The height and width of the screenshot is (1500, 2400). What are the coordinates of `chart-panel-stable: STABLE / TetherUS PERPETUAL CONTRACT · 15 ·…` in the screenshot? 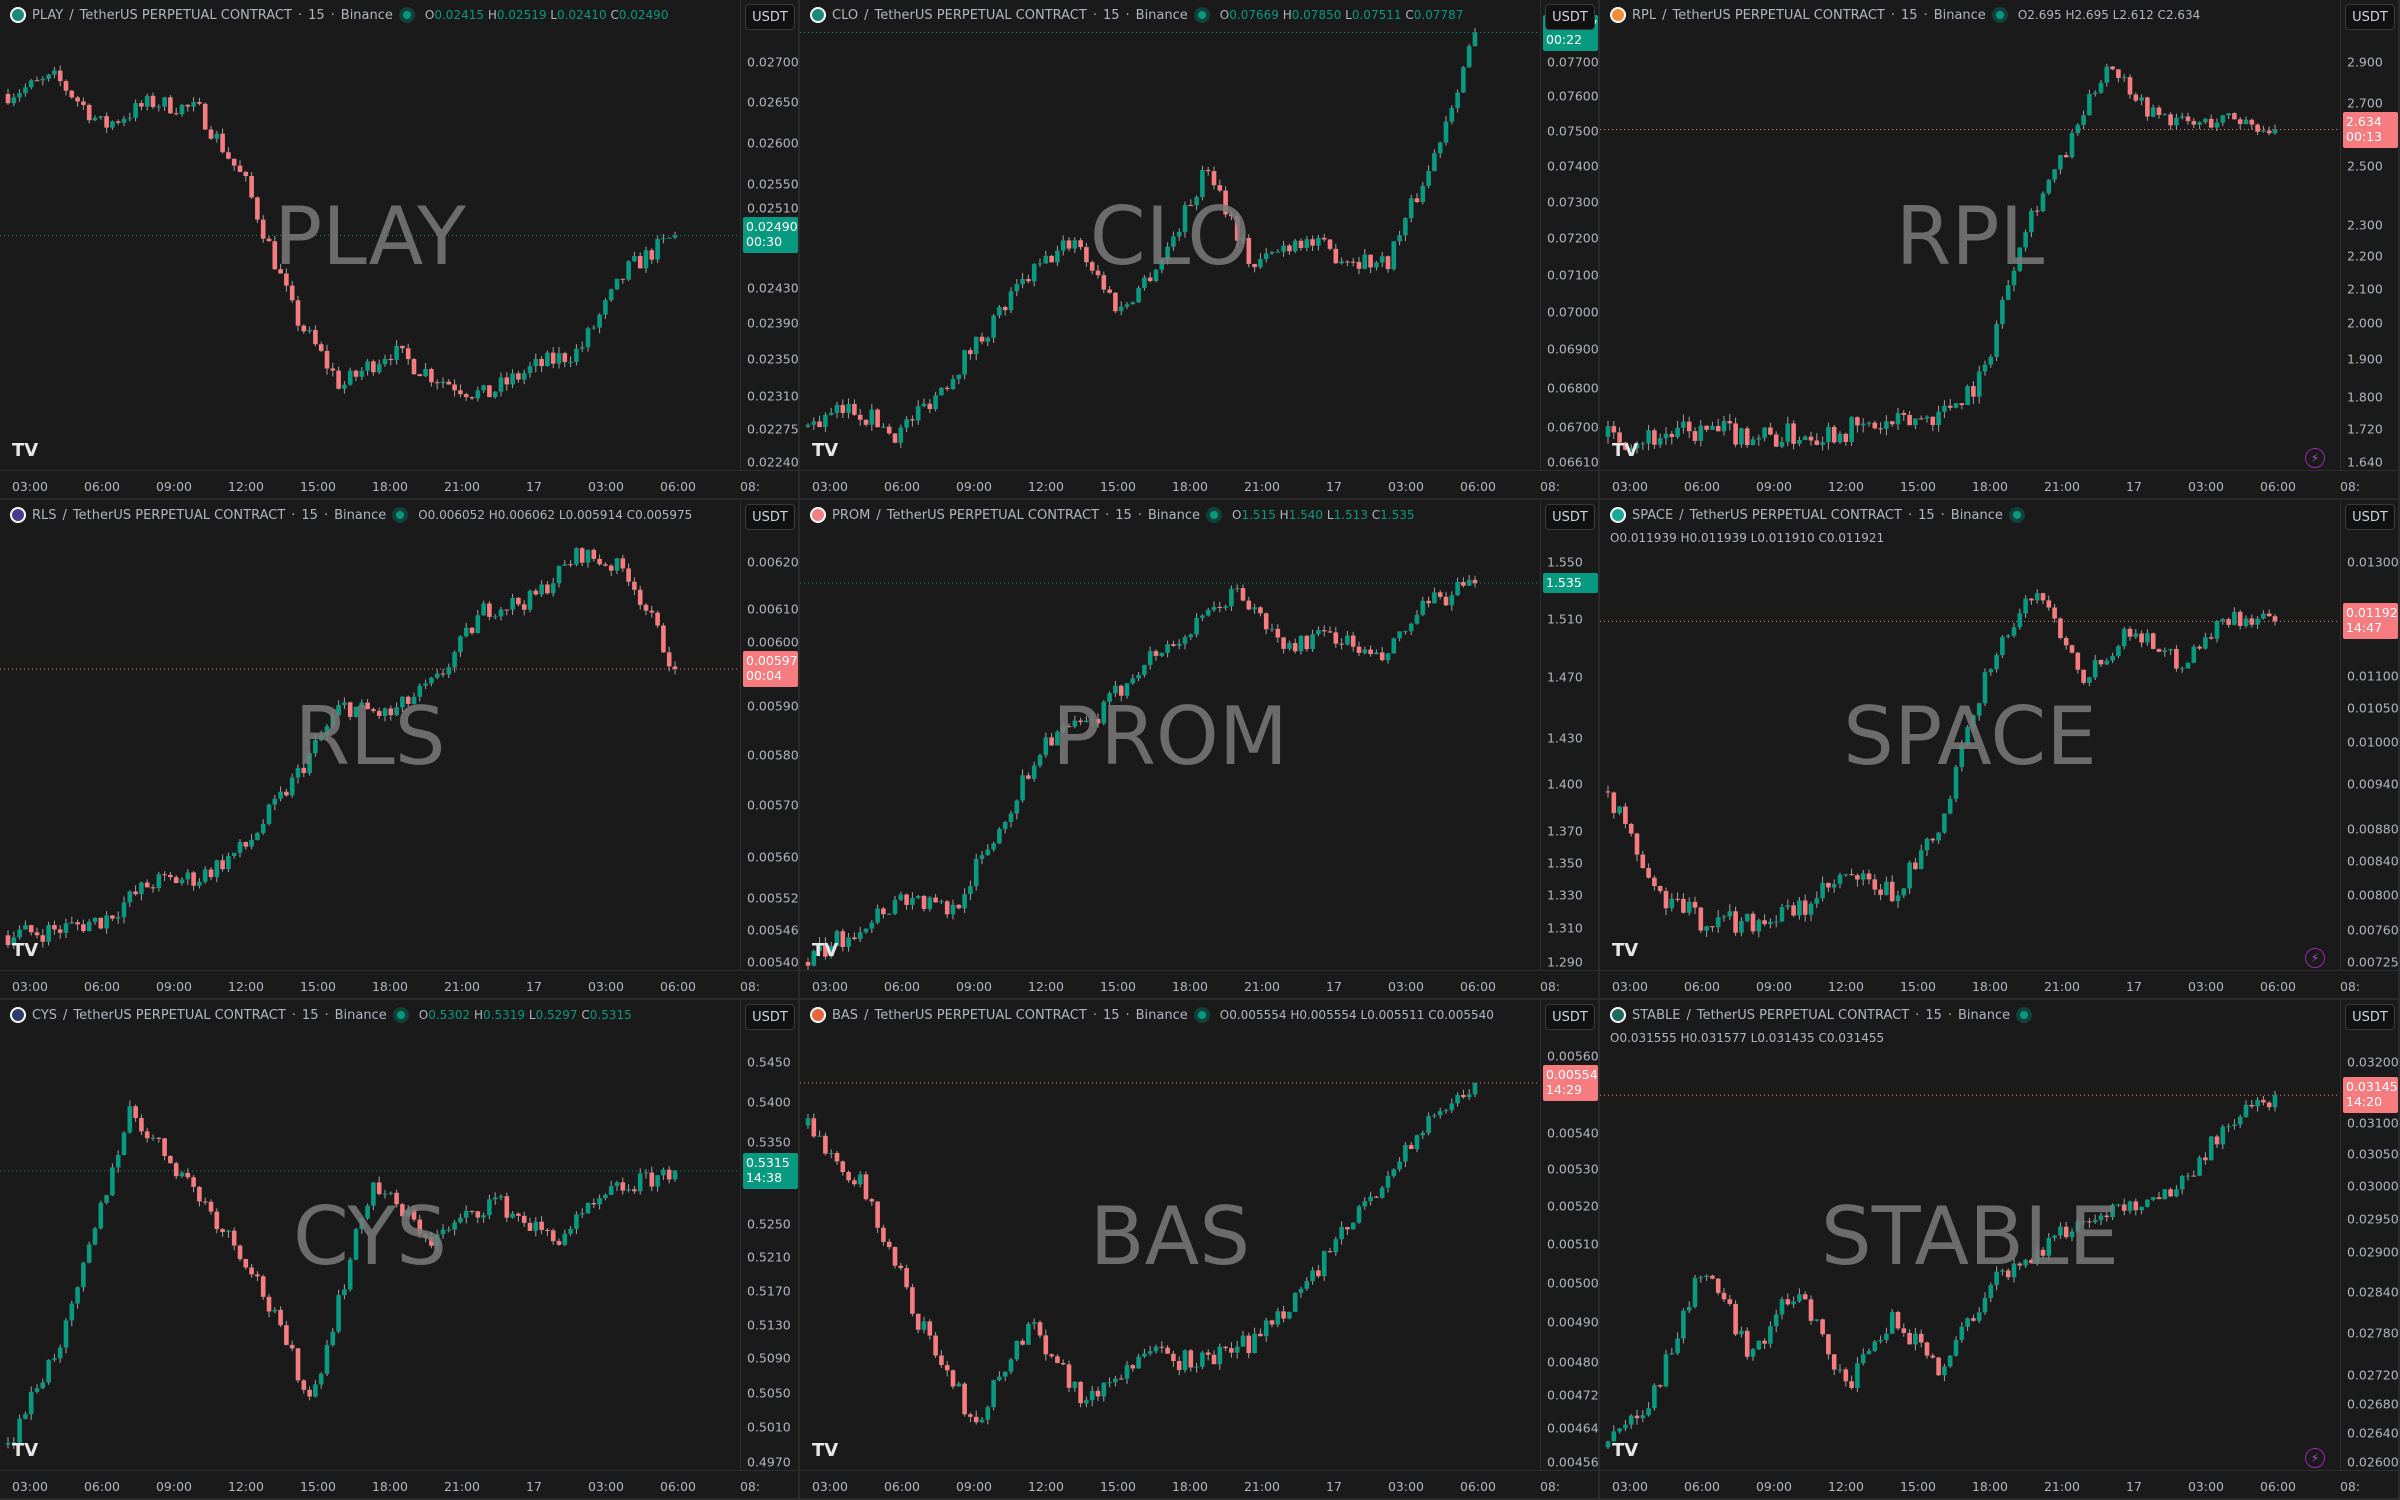 It's located at (2000, 1250).